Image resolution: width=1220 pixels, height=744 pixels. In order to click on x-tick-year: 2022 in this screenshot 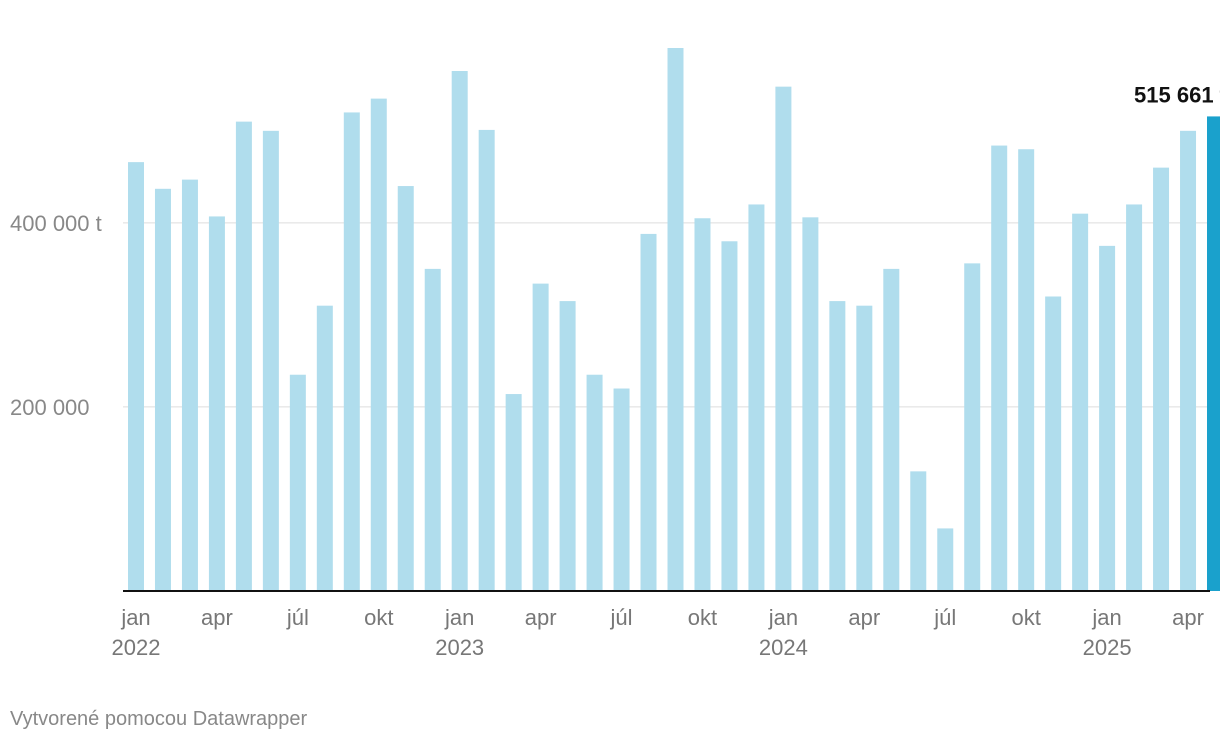, I will do `click(136, 647)`.